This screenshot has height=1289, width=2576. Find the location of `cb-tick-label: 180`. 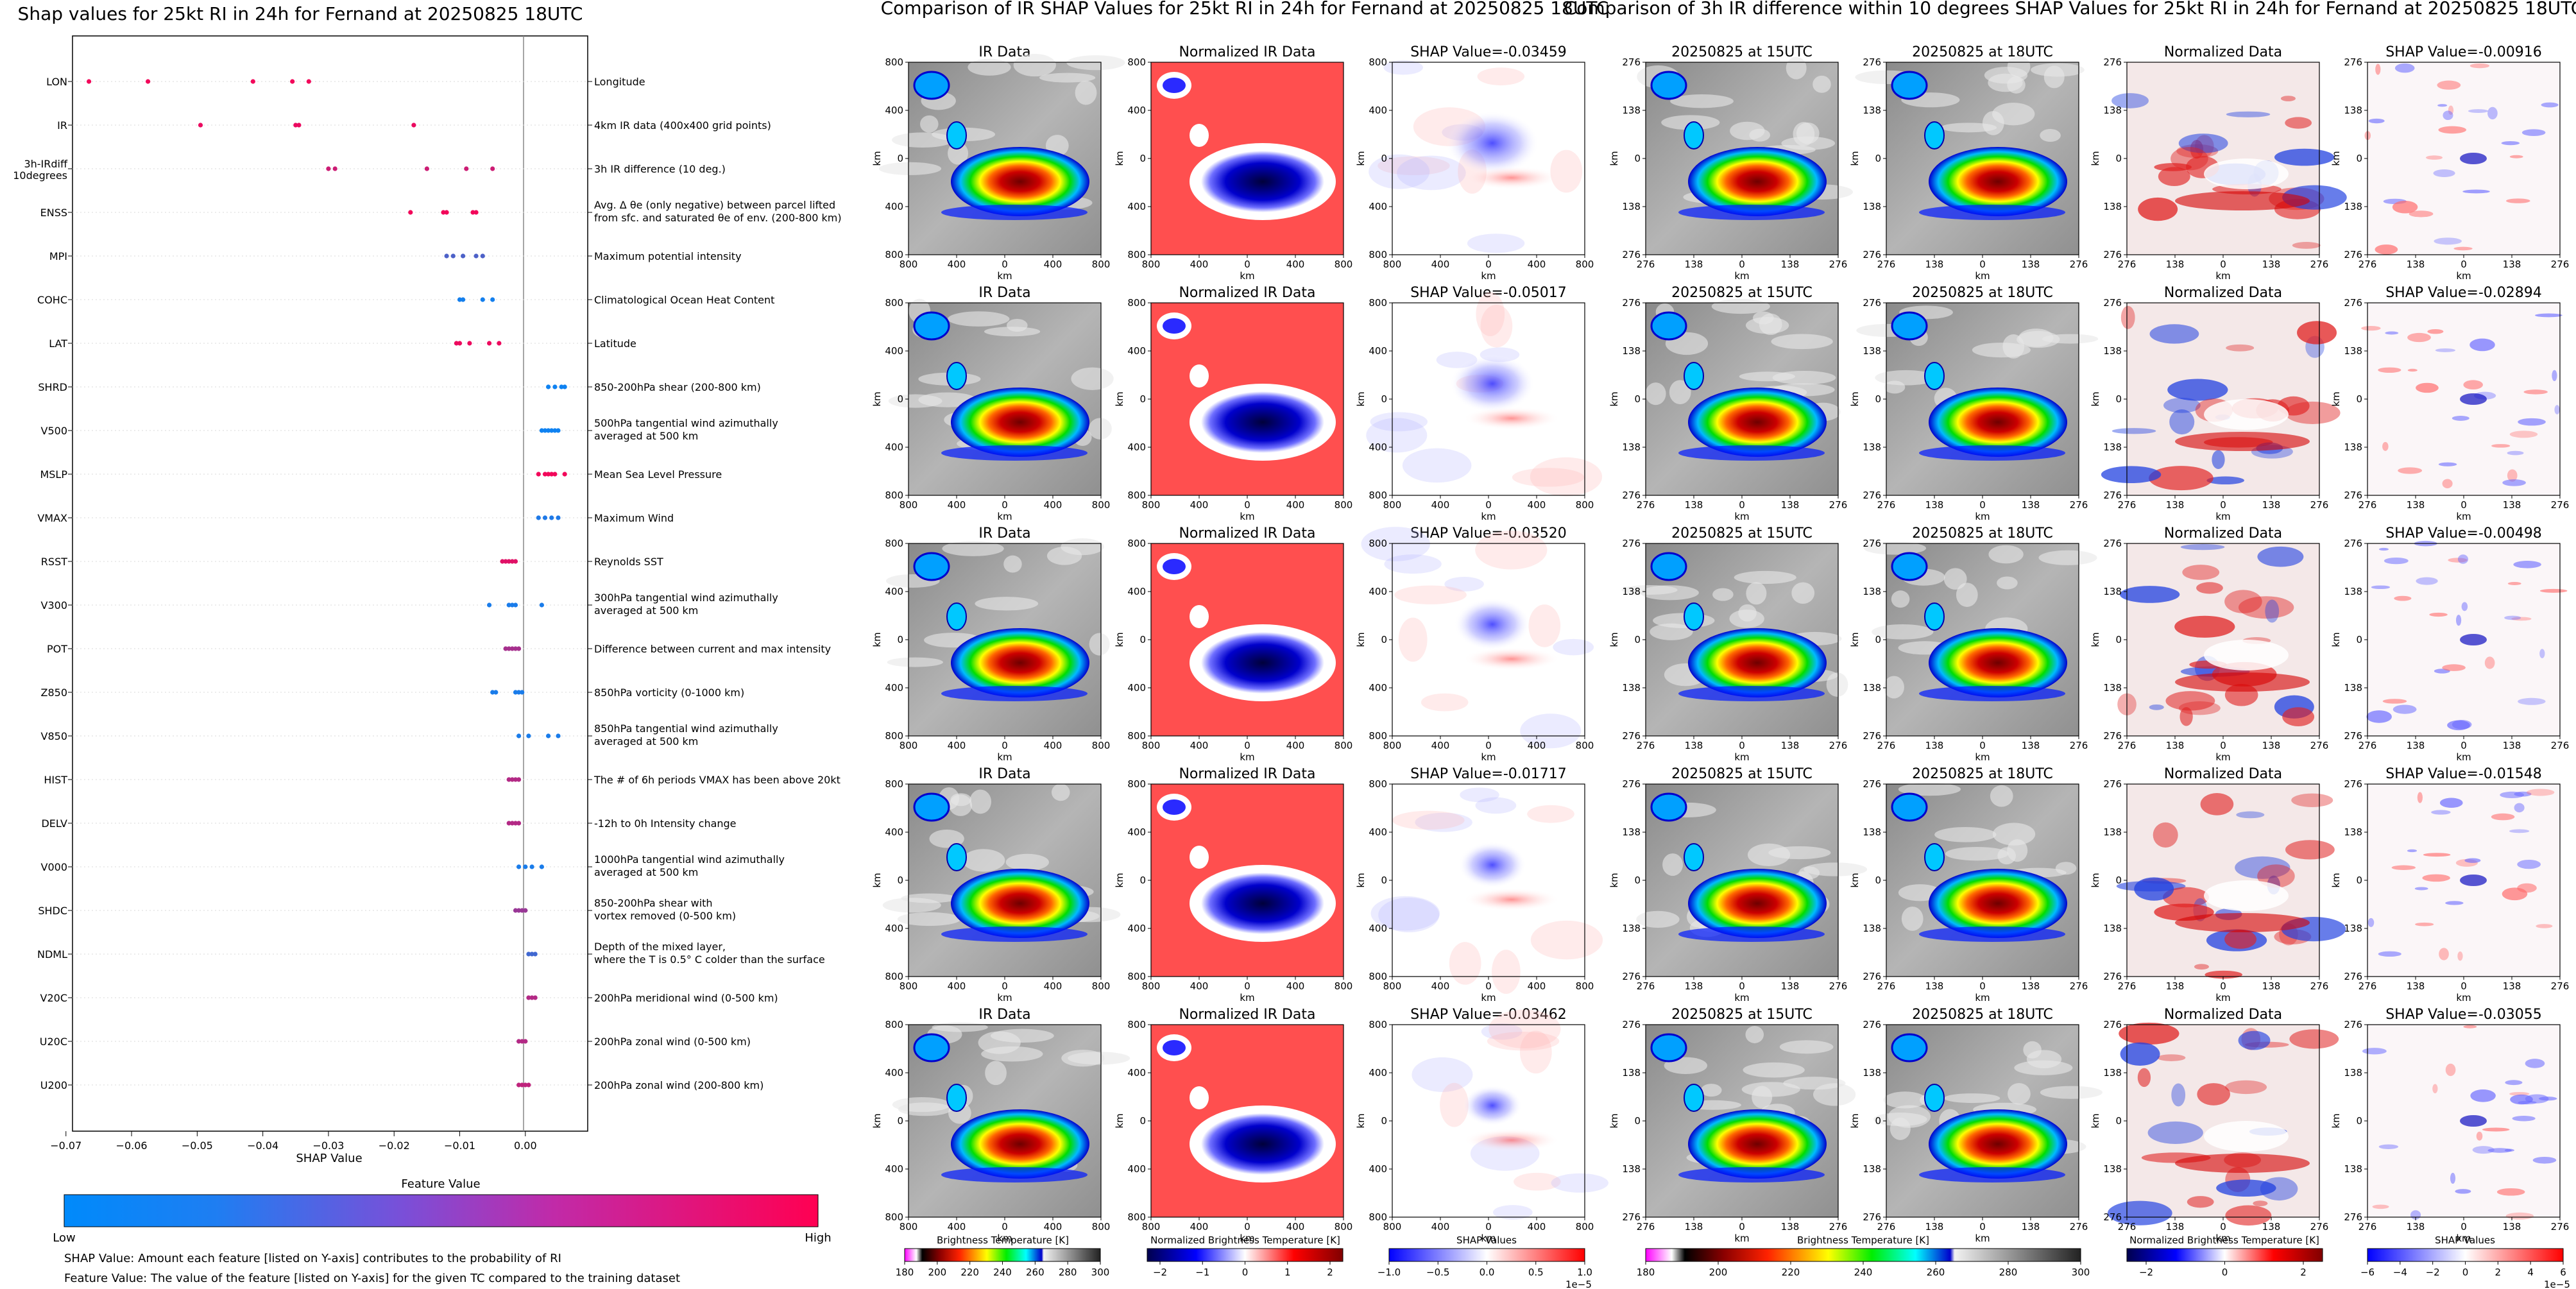

cb-tick-label: 180 is located at coordinates (905, 1272).